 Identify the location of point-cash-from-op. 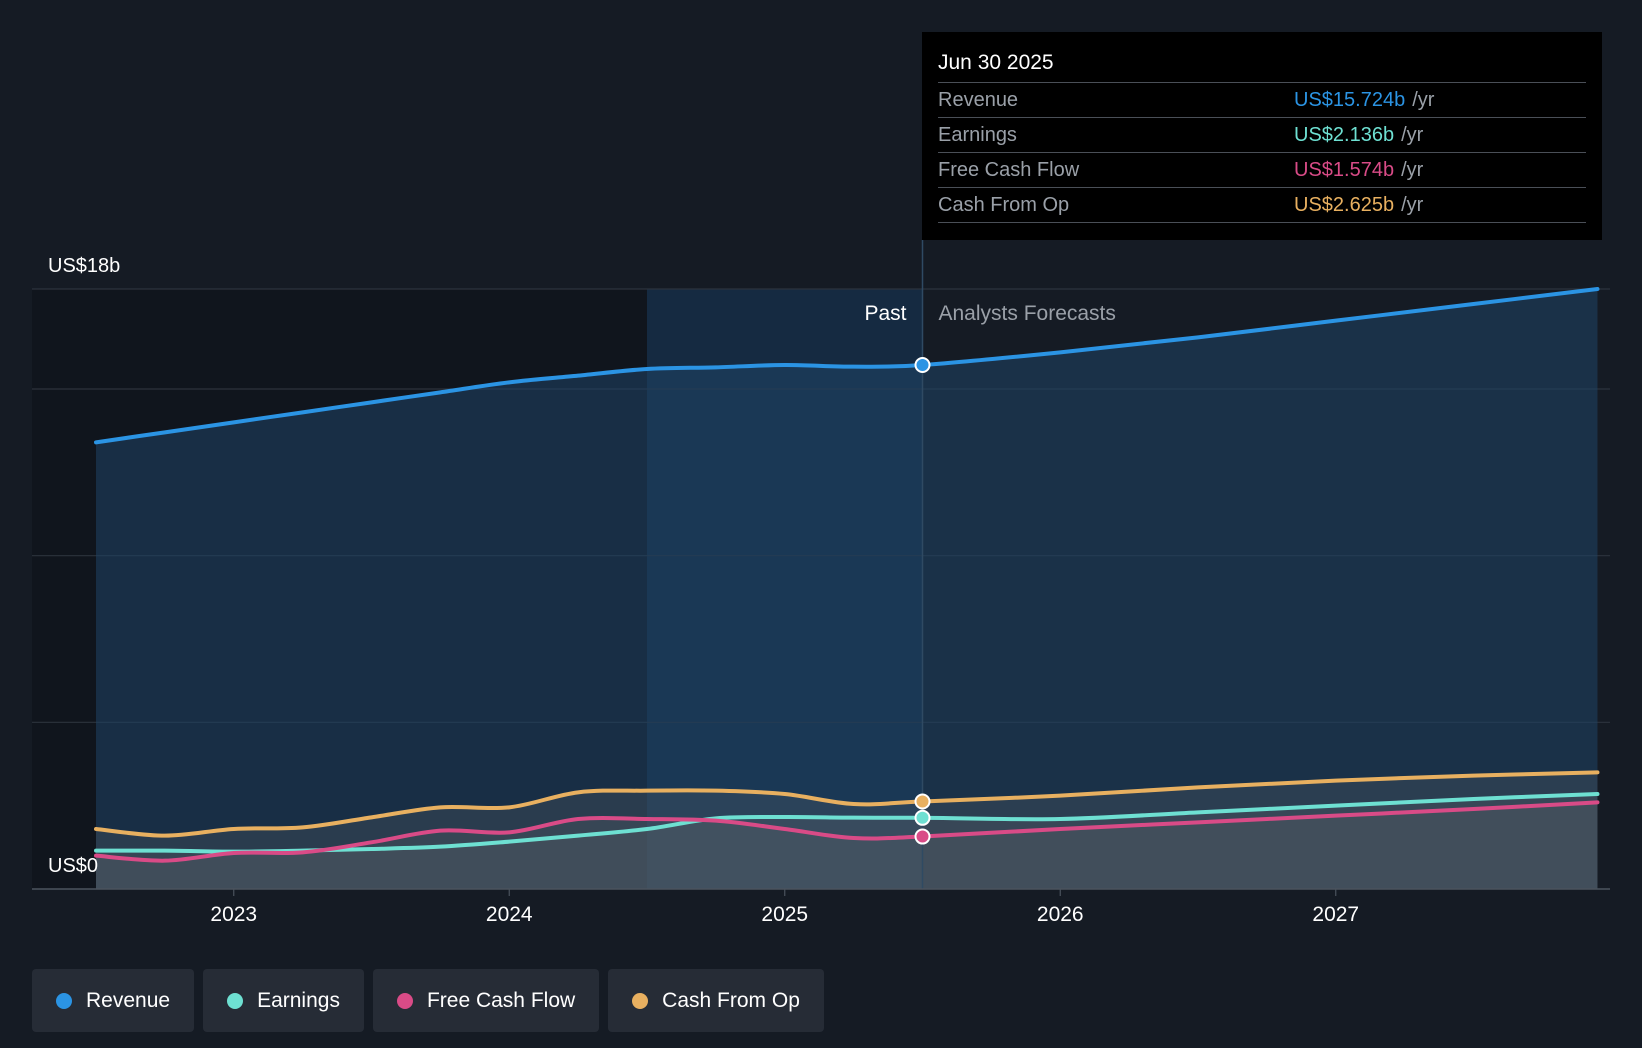
(922, 801).